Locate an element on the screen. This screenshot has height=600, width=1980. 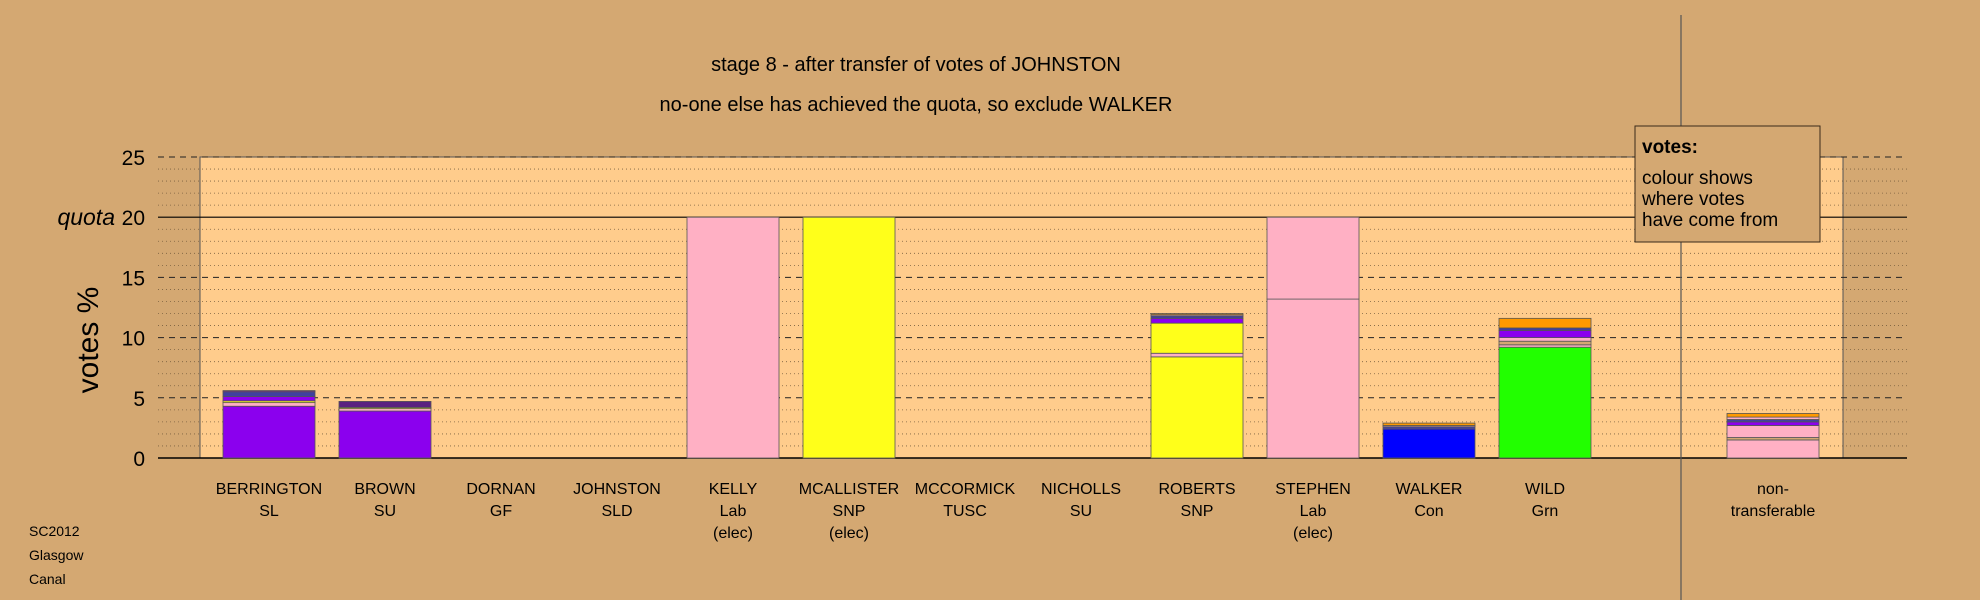
candidate-party-brown: SU is located at coordinates (385, 511).